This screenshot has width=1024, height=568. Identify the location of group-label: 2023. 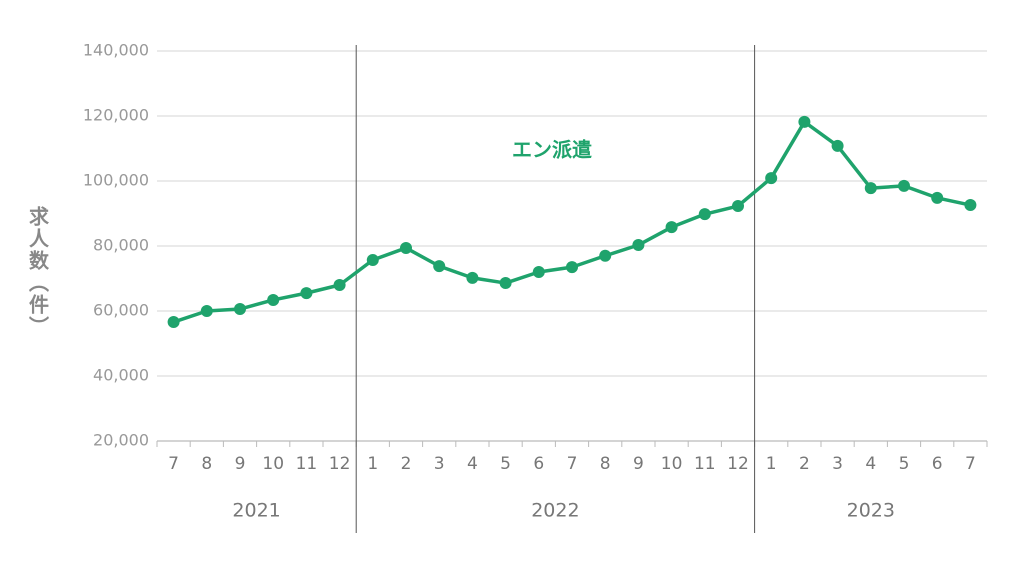
(871, 511).